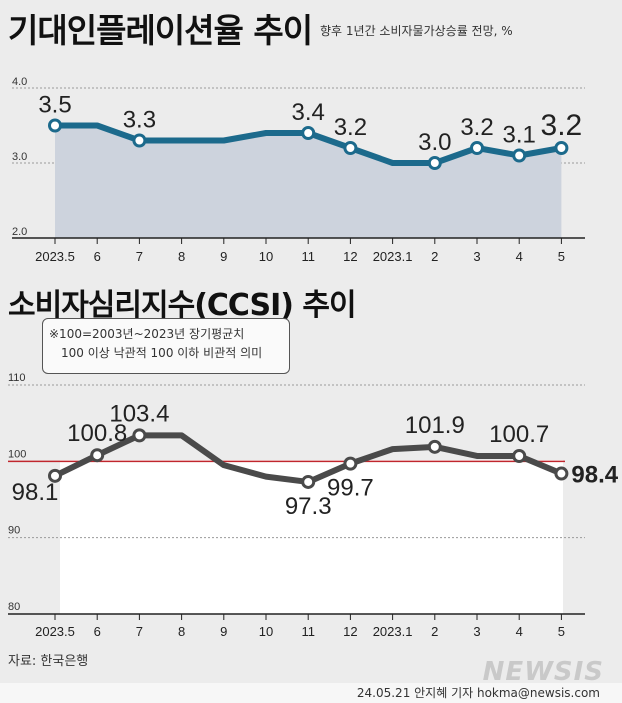 Image resolution: width=622 pixels, height=703 pixels. I want to click on chart2-ytick-label: 100, so click(17, 454).